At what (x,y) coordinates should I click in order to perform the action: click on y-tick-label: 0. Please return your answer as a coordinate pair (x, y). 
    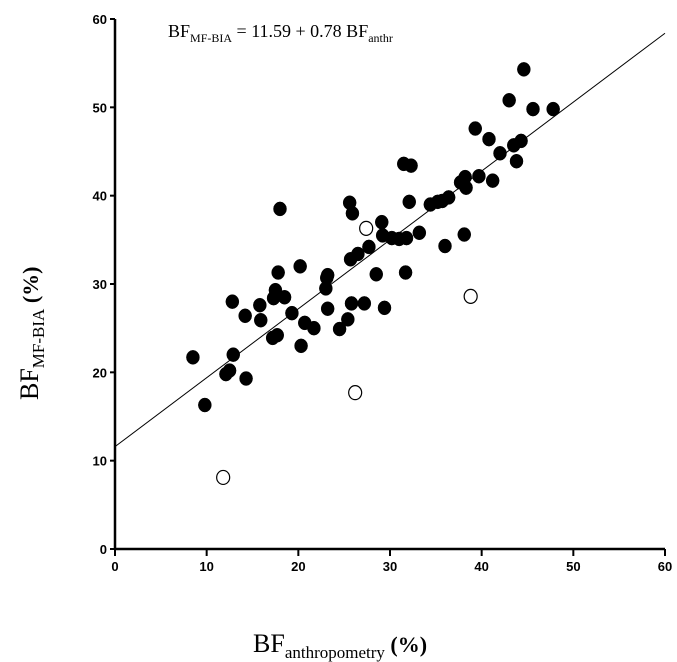
    Looking at the image, I should click on (103, 549).